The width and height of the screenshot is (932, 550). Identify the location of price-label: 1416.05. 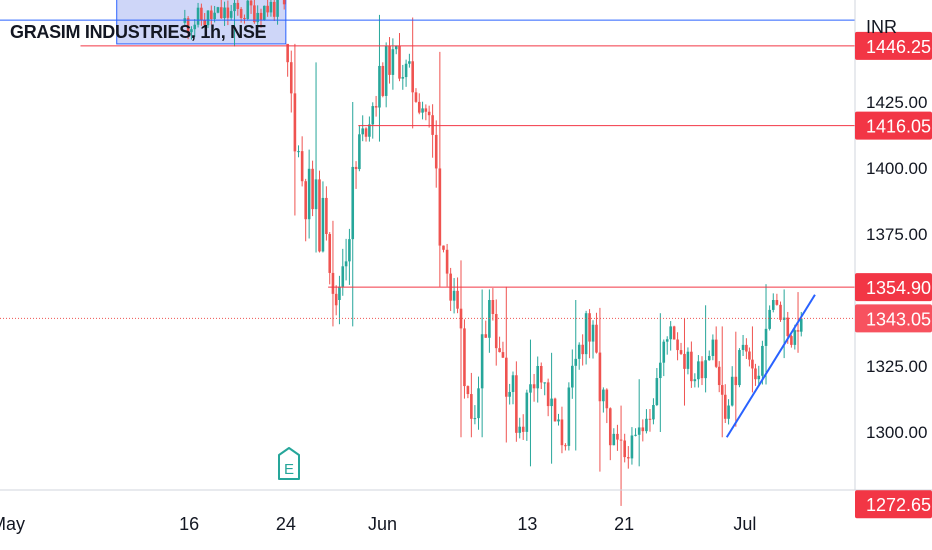
(893, 125).